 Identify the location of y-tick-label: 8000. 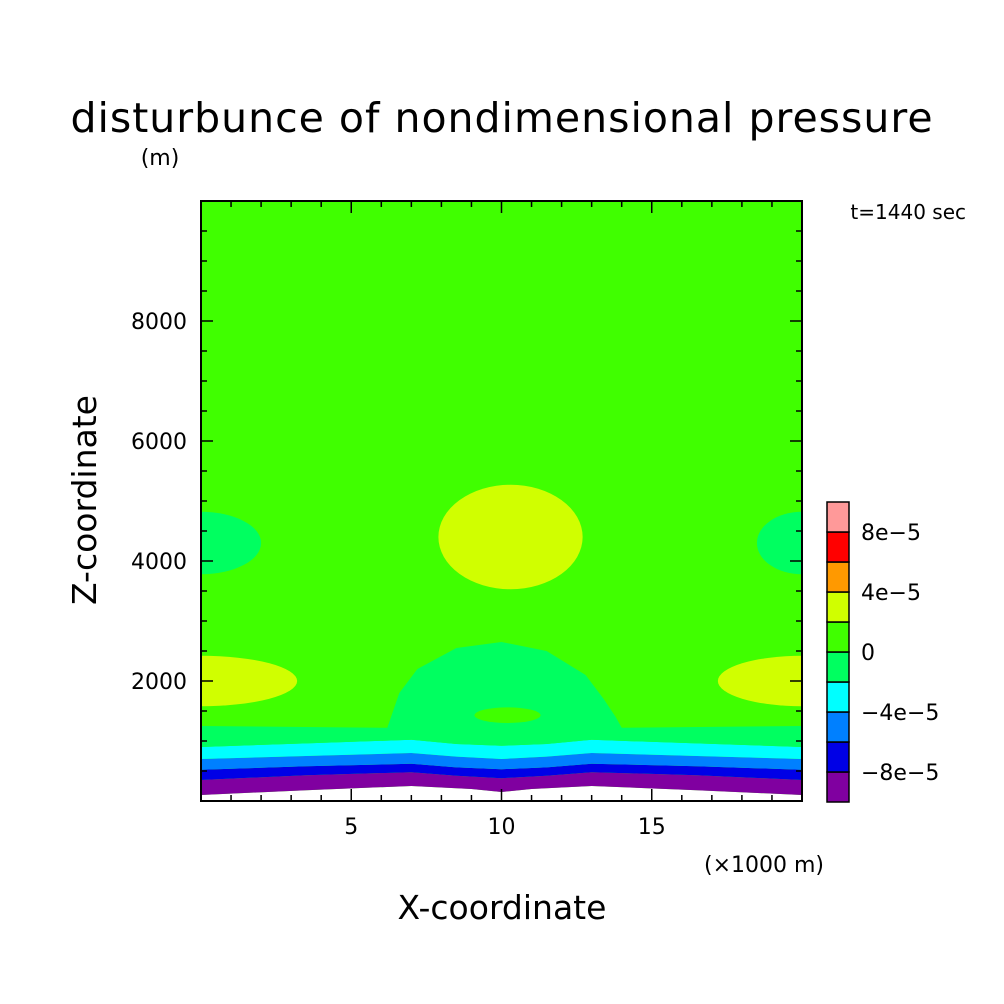
(159, 322).